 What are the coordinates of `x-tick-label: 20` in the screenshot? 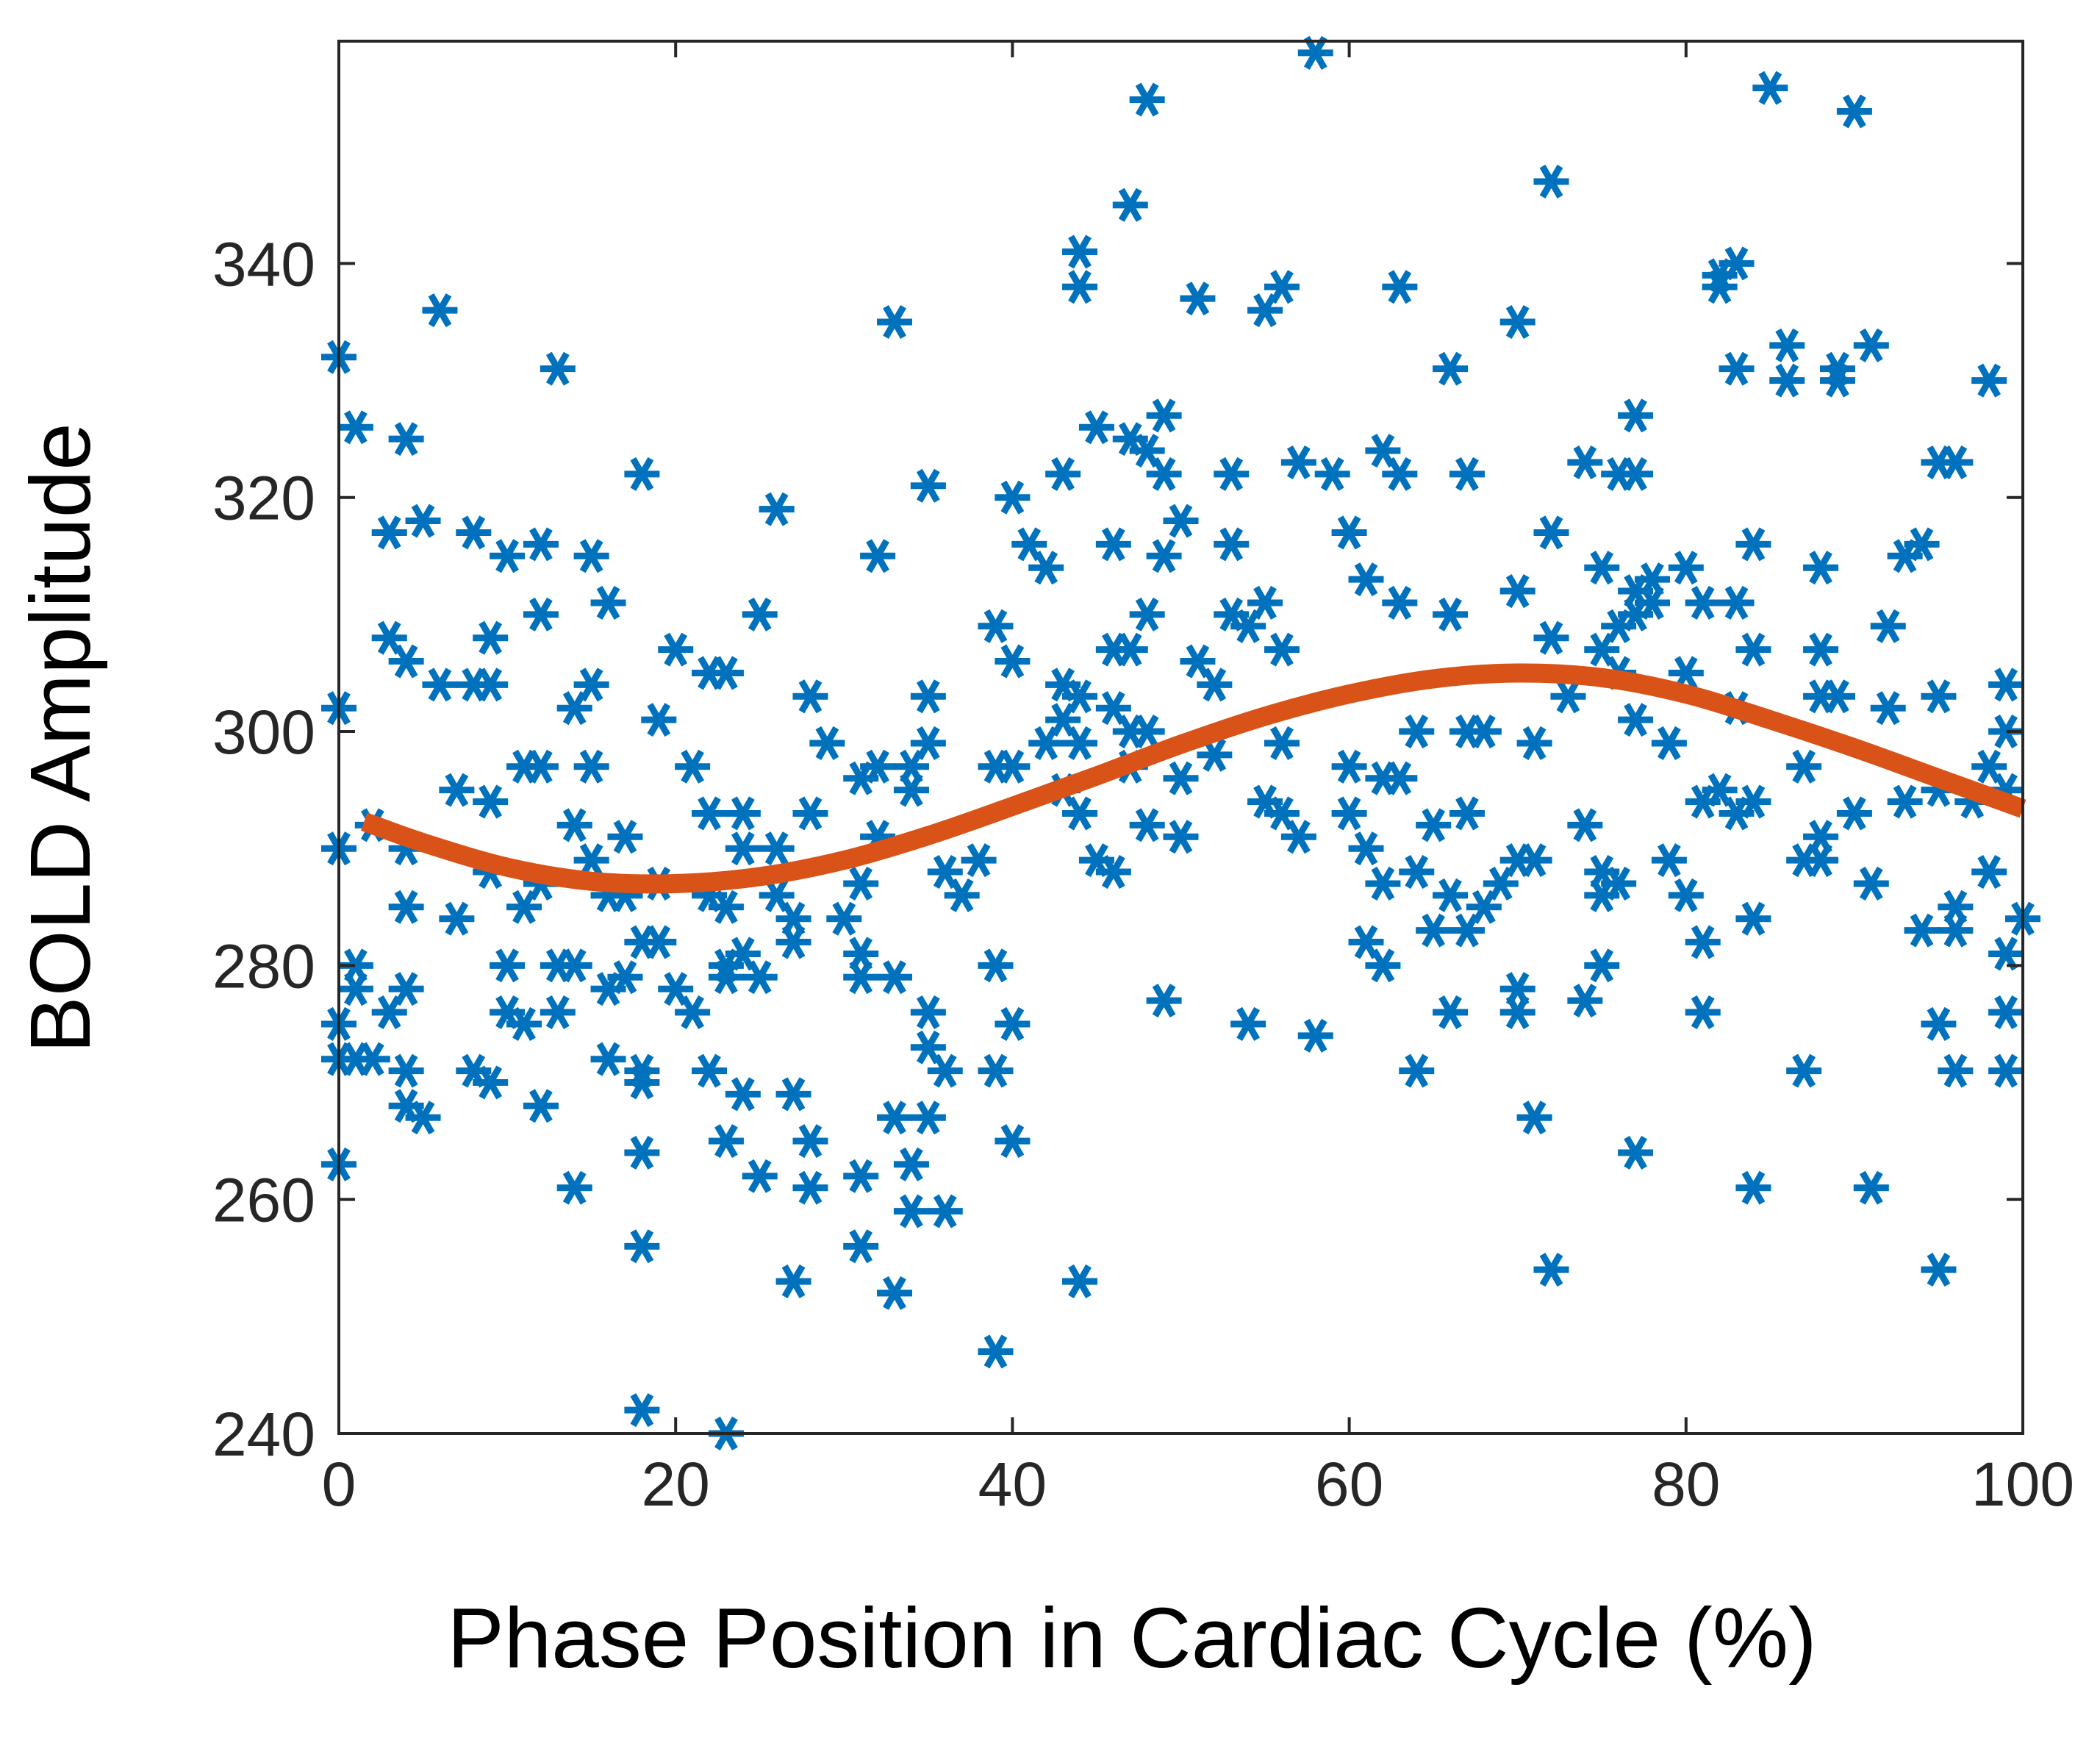 It's located at (675, 1485).